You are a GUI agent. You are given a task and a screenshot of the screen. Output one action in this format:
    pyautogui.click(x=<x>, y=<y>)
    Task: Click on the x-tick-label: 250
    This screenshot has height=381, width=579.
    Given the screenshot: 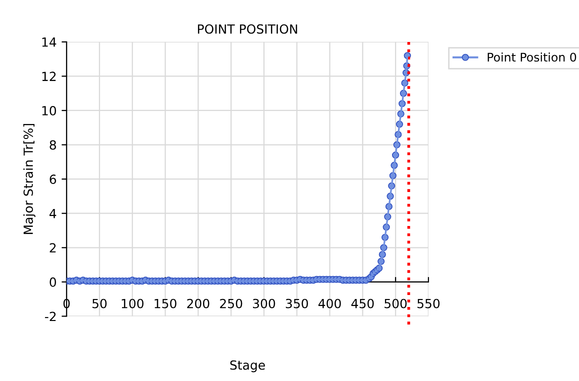 What is the action you would take?
    pyautogui.click(x=231, y=303)
    